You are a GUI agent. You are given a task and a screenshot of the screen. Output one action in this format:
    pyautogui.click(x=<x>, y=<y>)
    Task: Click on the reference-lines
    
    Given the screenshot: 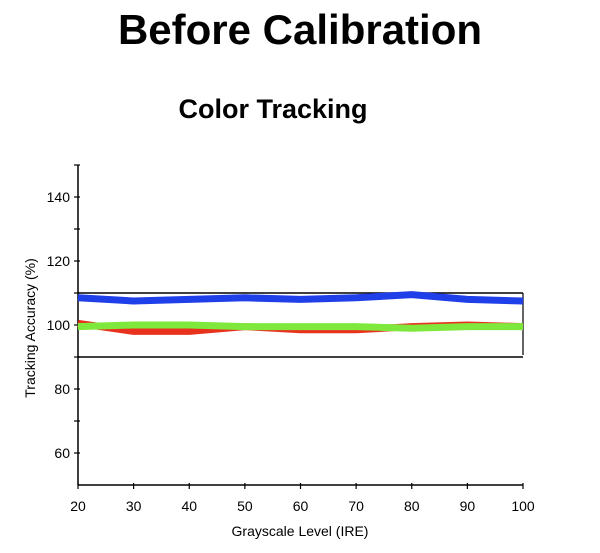 What is the action you would take?
    pyautogui.click(x=300, y=325)
    